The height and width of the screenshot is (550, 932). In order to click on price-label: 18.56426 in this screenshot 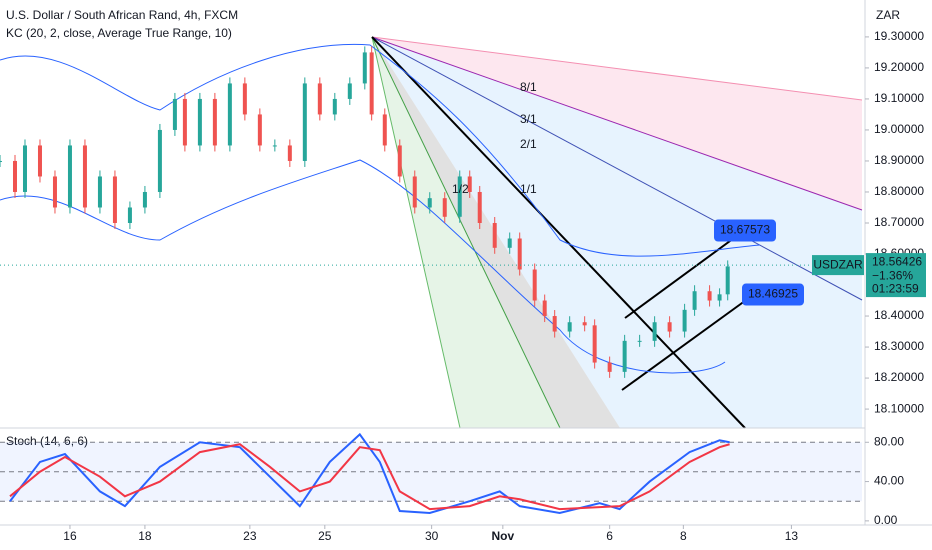, I will do `click(897, 261)`.